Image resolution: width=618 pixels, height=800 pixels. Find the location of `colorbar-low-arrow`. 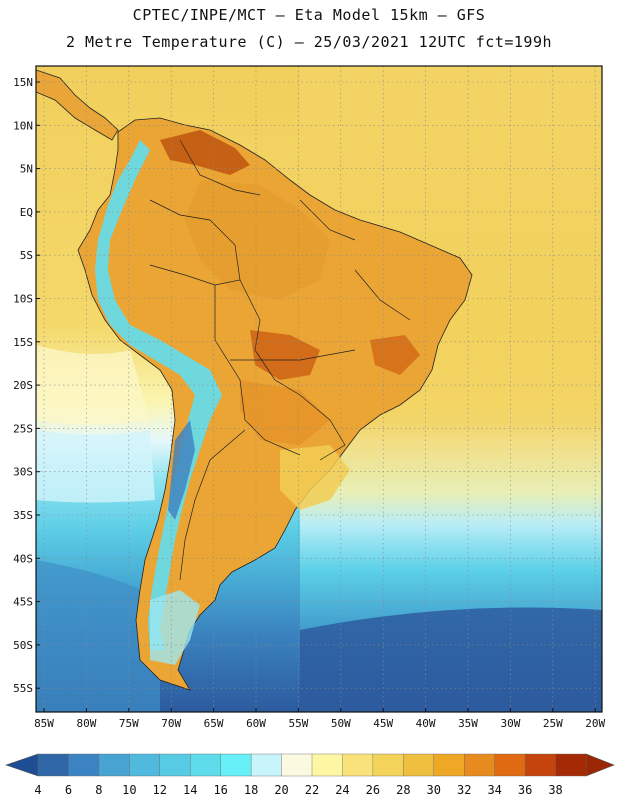

colorbar-low-arrow is located at coordinates (22, 765).